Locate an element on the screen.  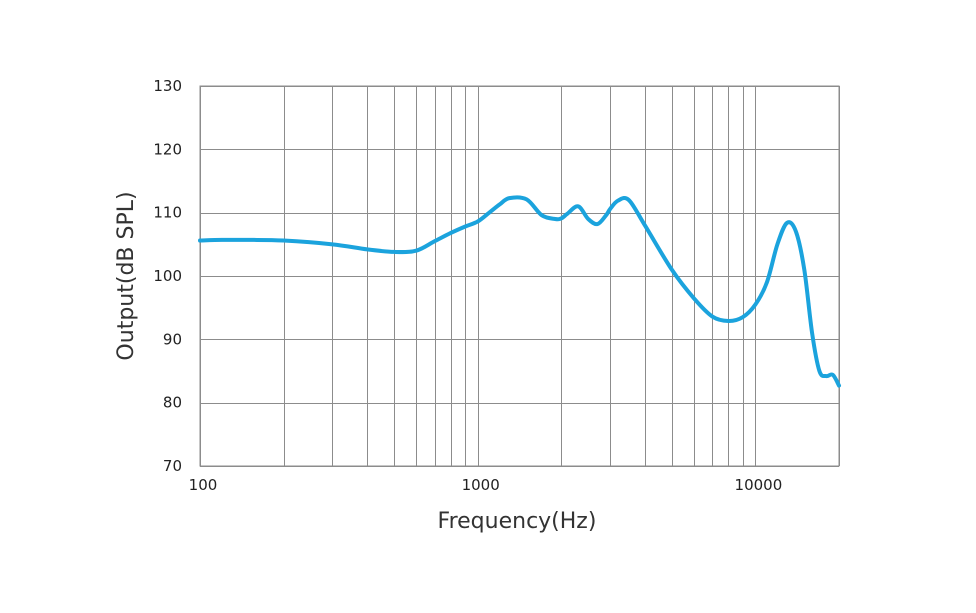
y-tick-label: 80 is located at coordinates (172, 403).